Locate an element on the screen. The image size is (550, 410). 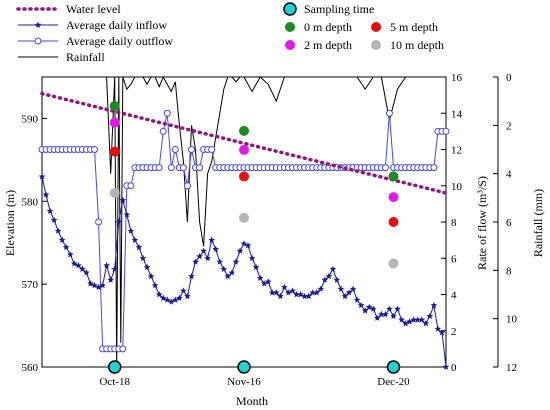
y-left-tick-label: 590 is located at coordinates (30, 119).